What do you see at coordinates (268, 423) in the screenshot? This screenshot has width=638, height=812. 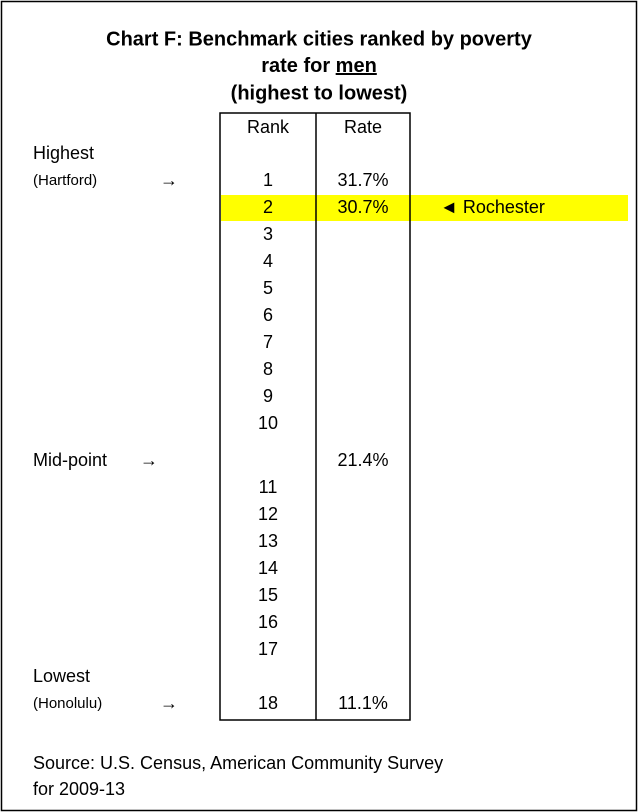 I see `rank: 10` at bounding box center [268, 423].